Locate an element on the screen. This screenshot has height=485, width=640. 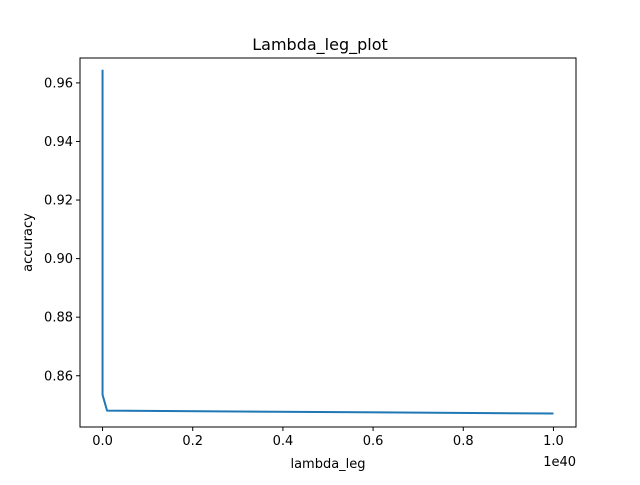
x-tick-label: 0.8 is located at coordinates (463, 441).